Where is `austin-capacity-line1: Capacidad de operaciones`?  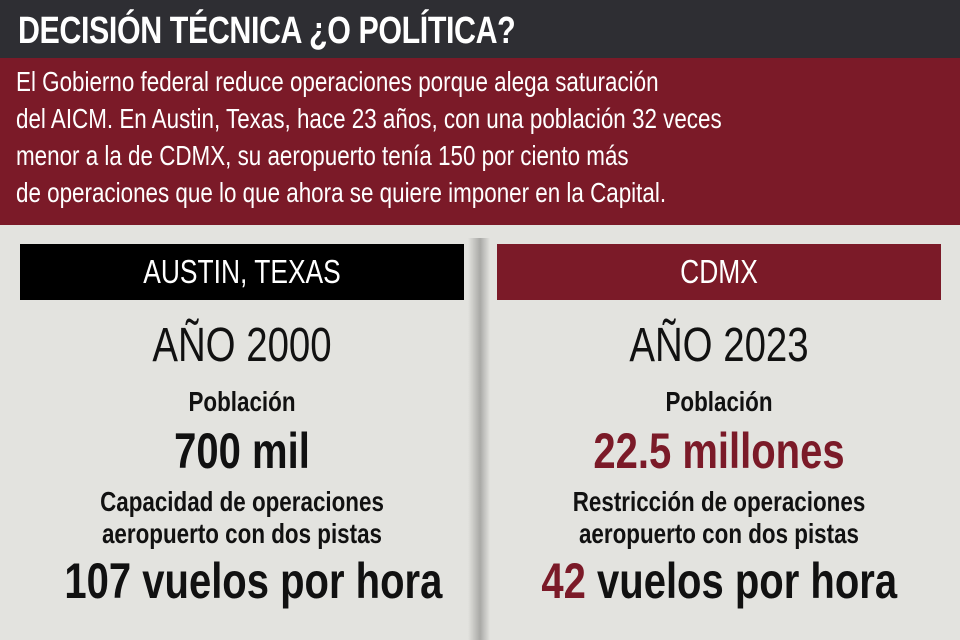
austin-capacity-line1: Capacidad de operaciones is located at coordinates (242, 501).